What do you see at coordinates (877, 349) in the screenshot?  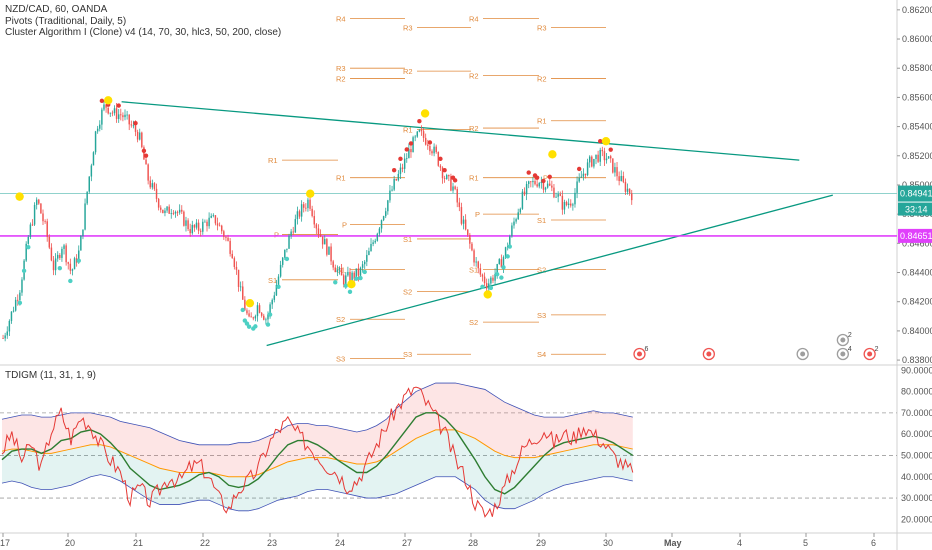 I see `event-count-label: 2` at bounding box center [877, 349].